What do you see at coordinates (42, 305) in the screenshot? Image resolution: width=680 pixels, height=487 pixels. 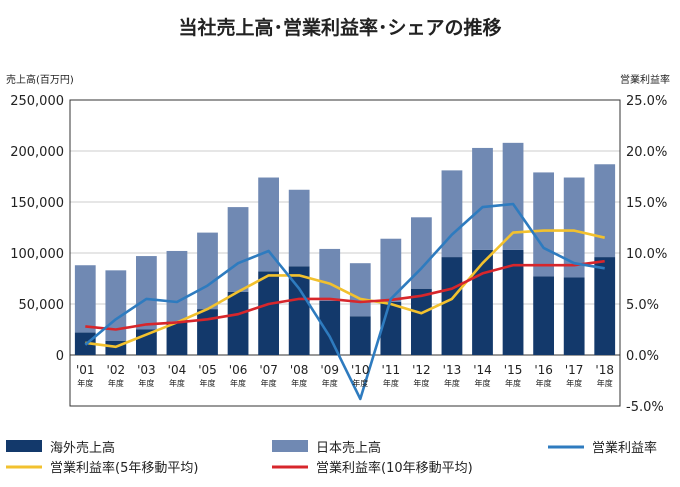 I see `left-tick-label: 50,000` at bounding box center [42, 305].